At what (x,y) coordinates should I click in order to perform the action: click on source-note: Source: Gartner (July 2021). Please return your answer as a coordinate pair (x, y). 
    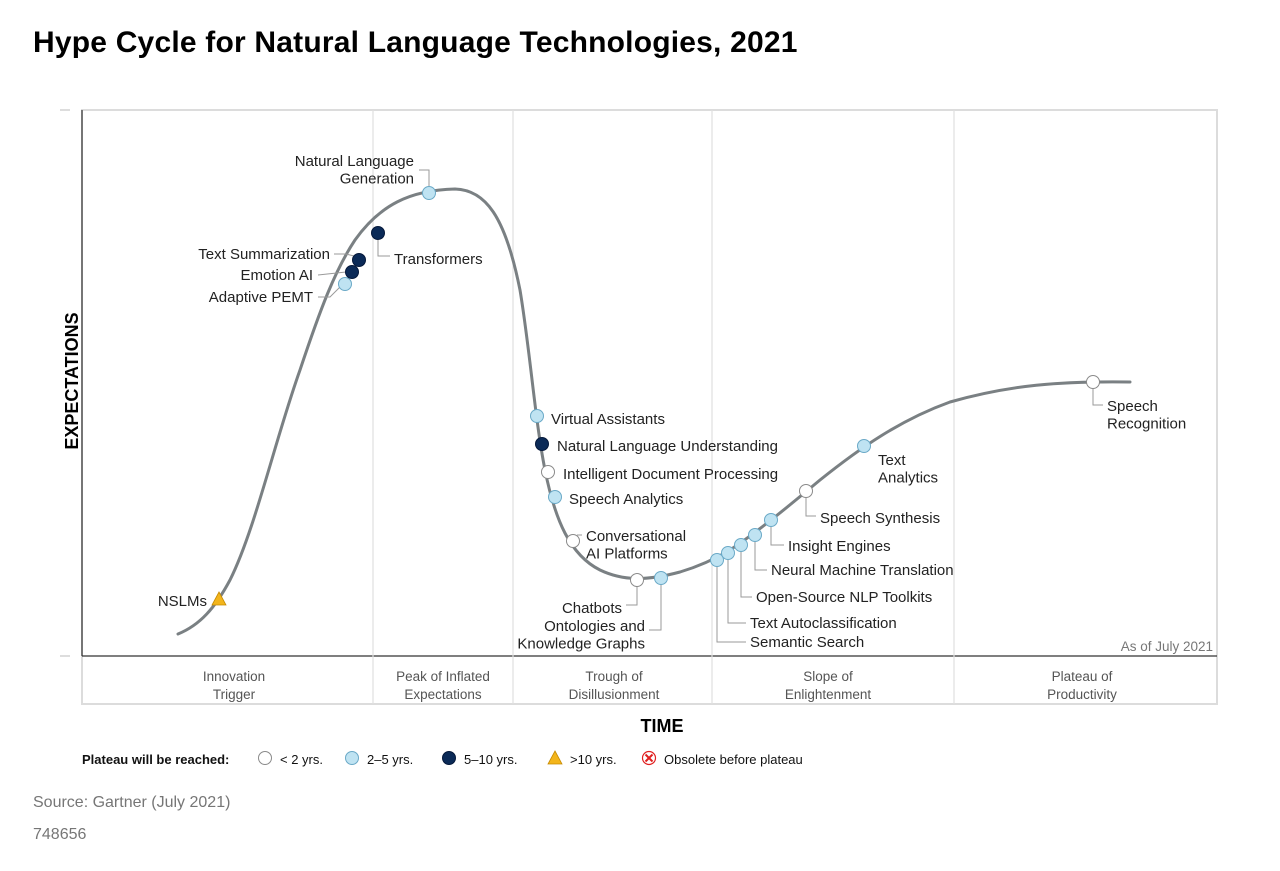
    Looking at the image, I should click on (132, 802).